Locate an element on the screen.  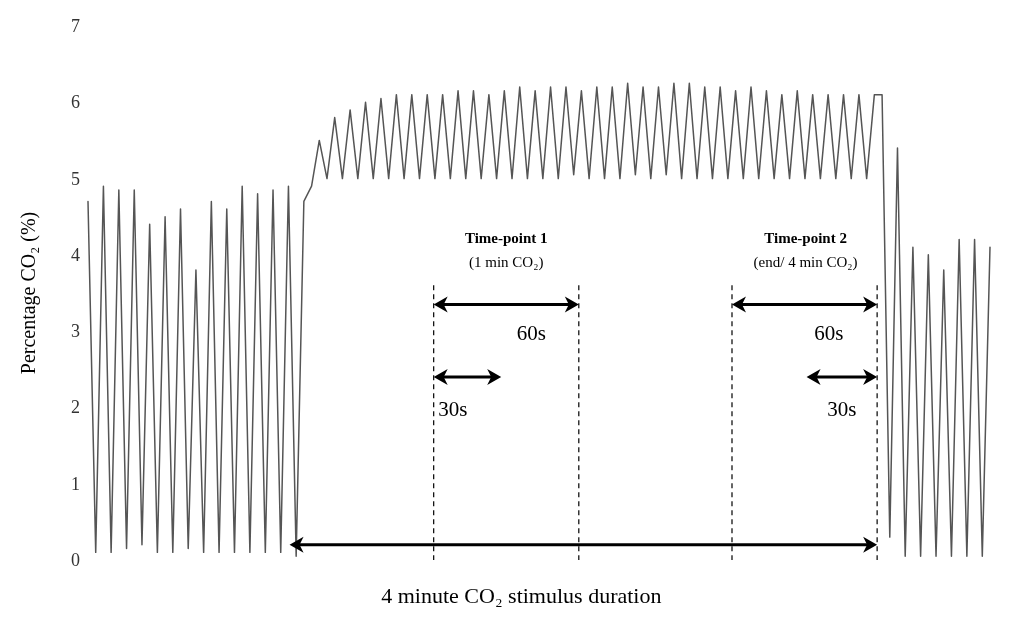
text: 4 minute CO₂ stimulus duration is located at coordinates (521, 596).